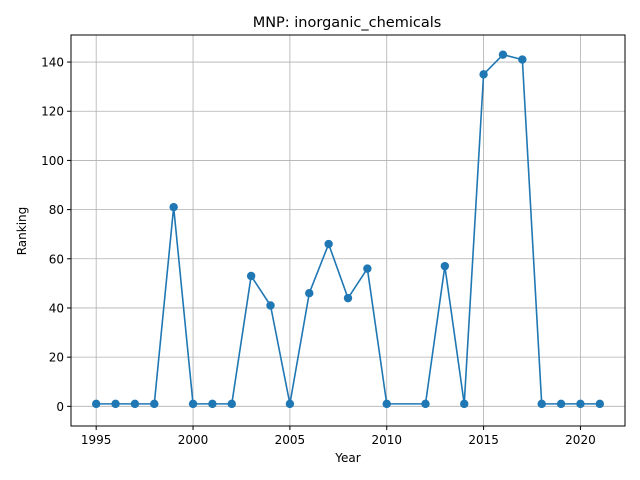 This screenshot has width=640, height=480. I want to click on y-tick-label: 140, so click(52, 63).